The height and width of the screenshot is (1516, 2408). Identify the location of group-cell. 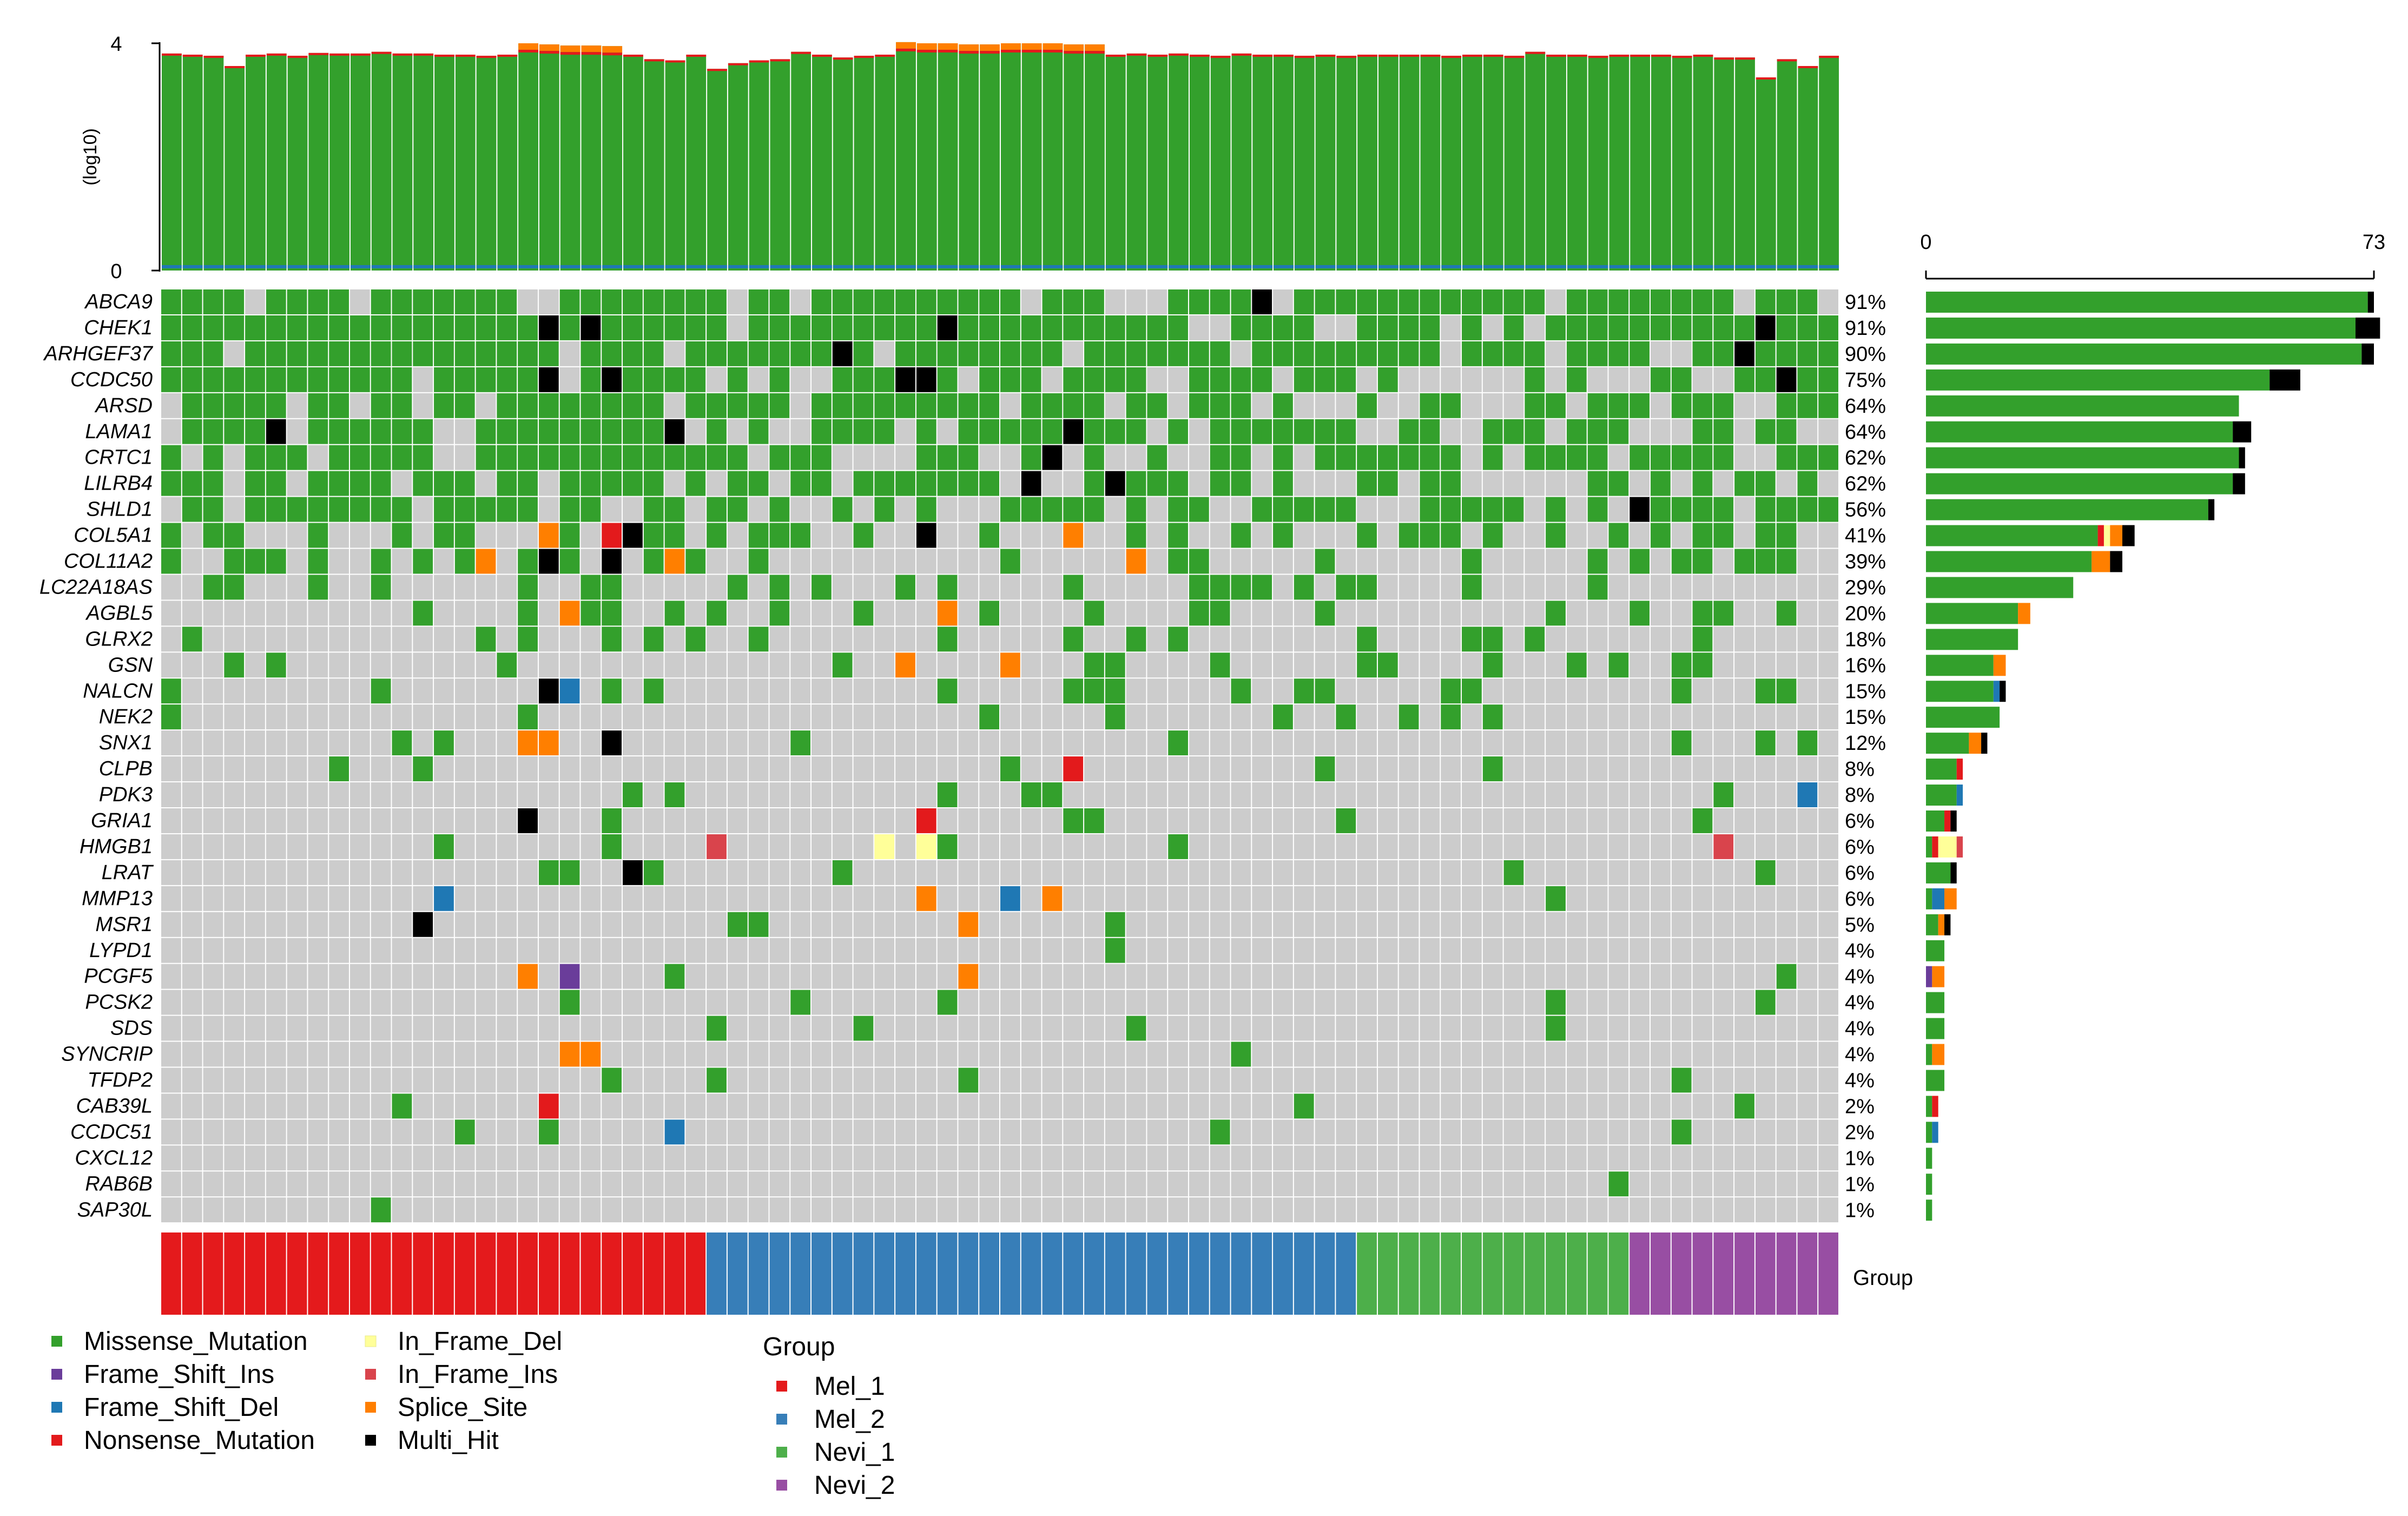
(1283, 1274).